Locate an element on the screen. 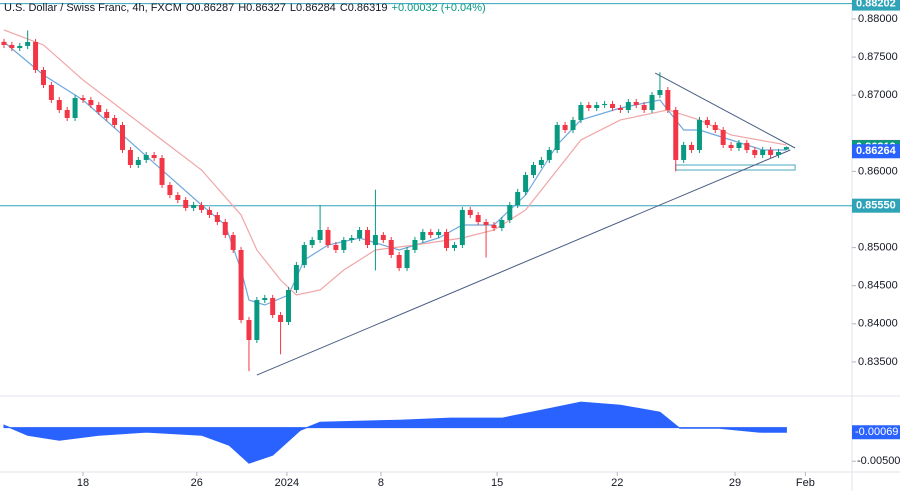 The image size is (900, 491). hline-label: 0.85550 is located at coordinates (876, 206).